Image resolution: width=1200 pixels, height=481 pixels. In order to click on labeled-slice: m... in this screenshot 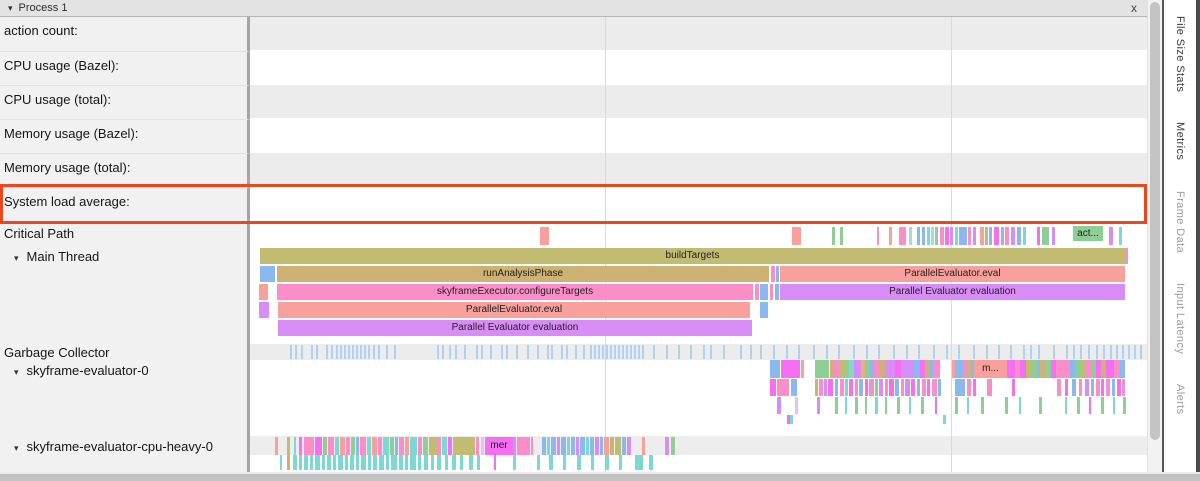, I will do `click(990, 369)`.